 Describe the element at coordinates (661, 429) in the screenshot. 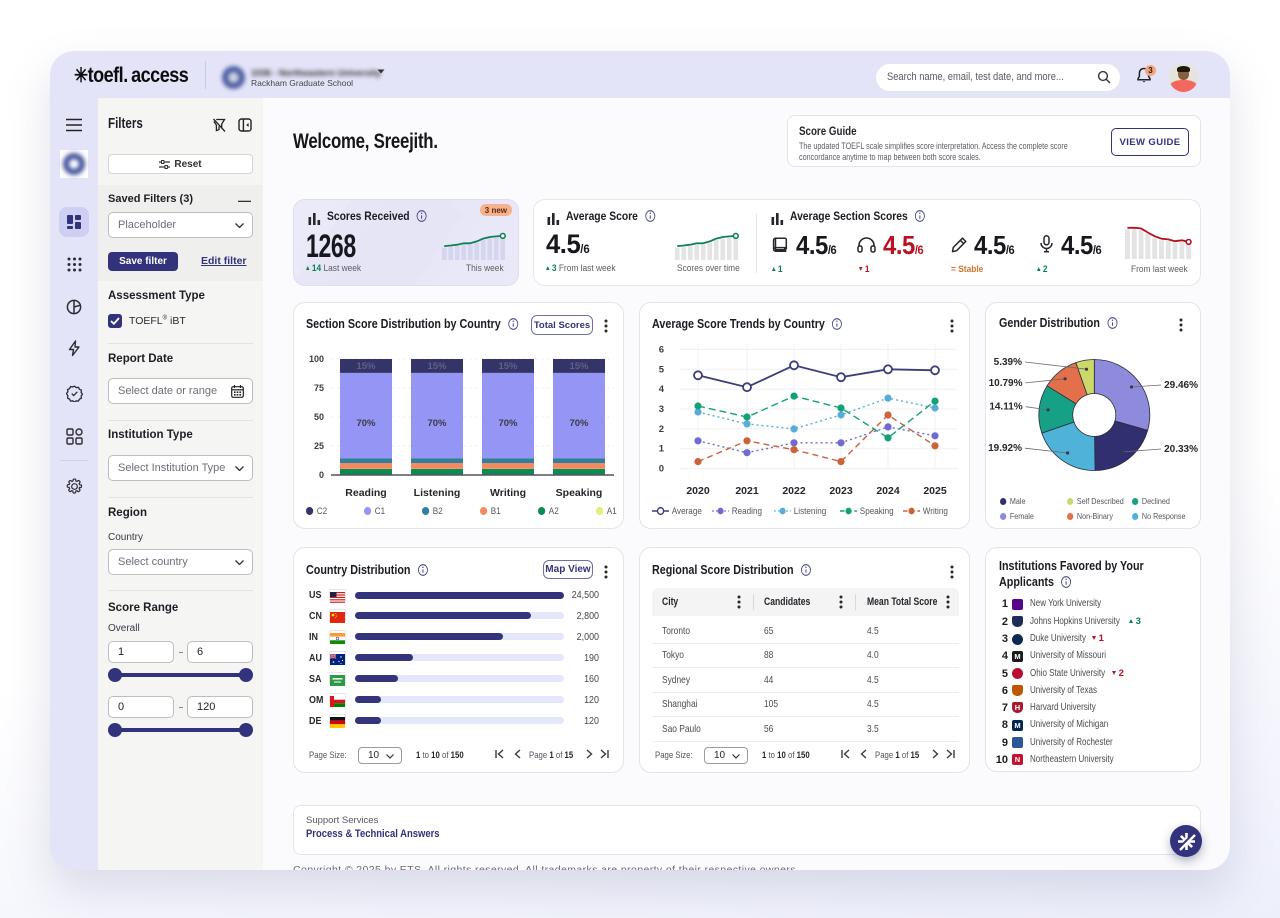

I see `svg-text: 2` at that location.